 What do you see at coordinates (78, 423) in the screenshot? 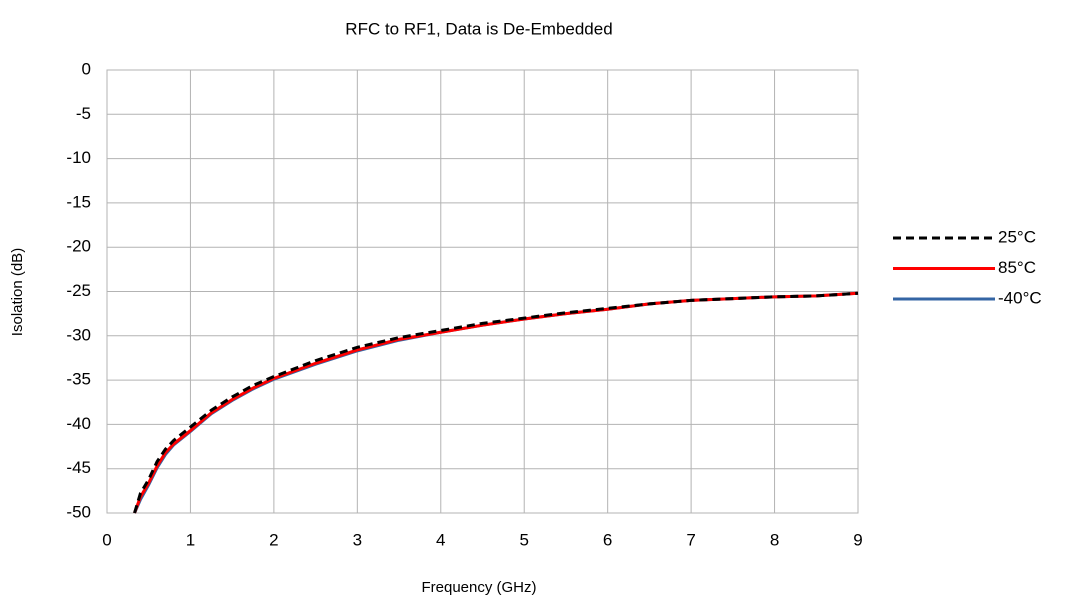
I see `y-tick-label: -40` at bounding box center [78, 423].